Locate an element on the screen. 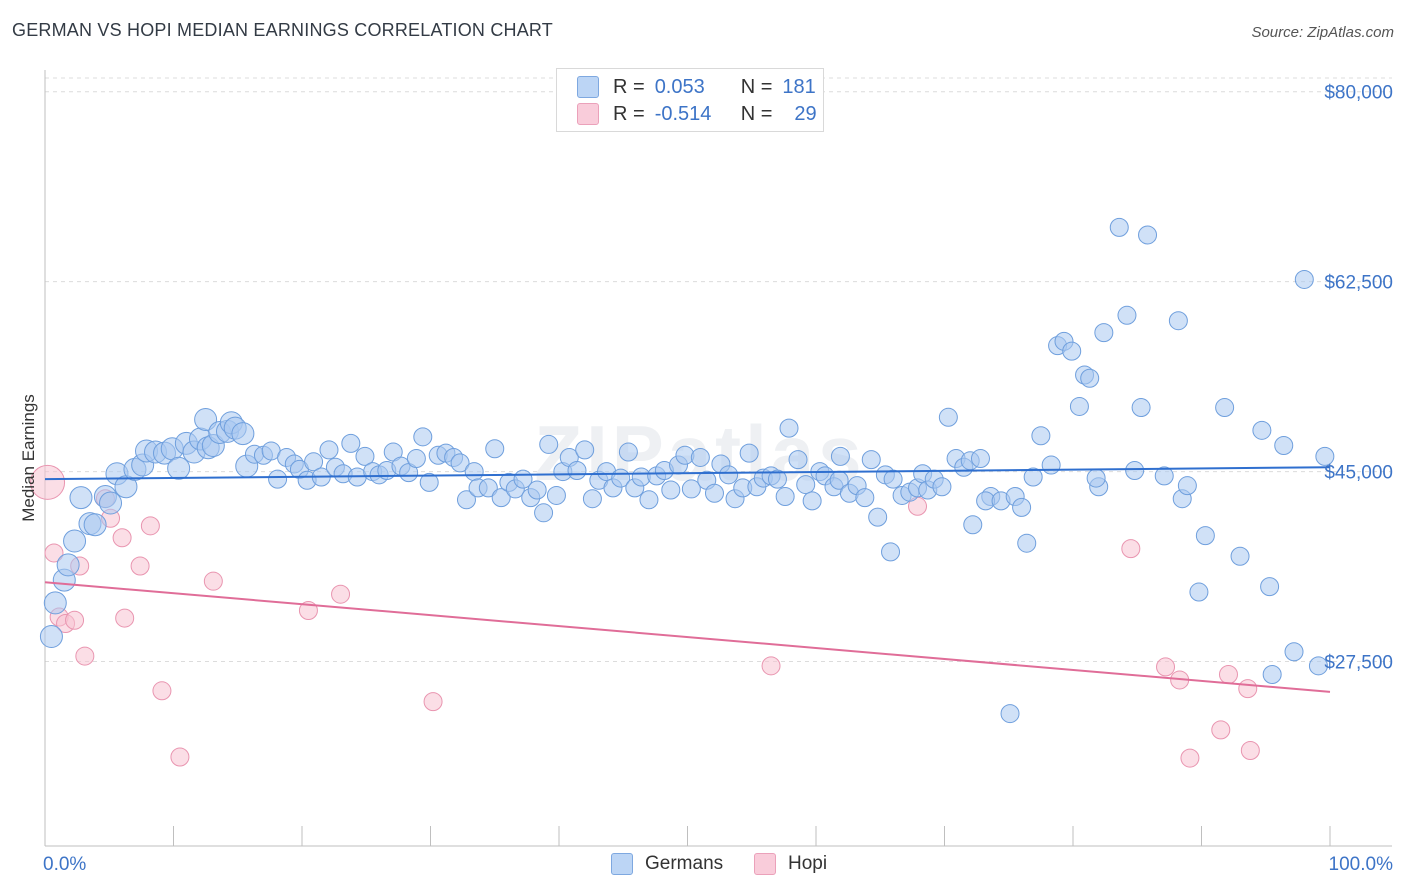 This screenshot has height=892, width=1406. germans-legend-swatch is located at coordinates (622, 864).